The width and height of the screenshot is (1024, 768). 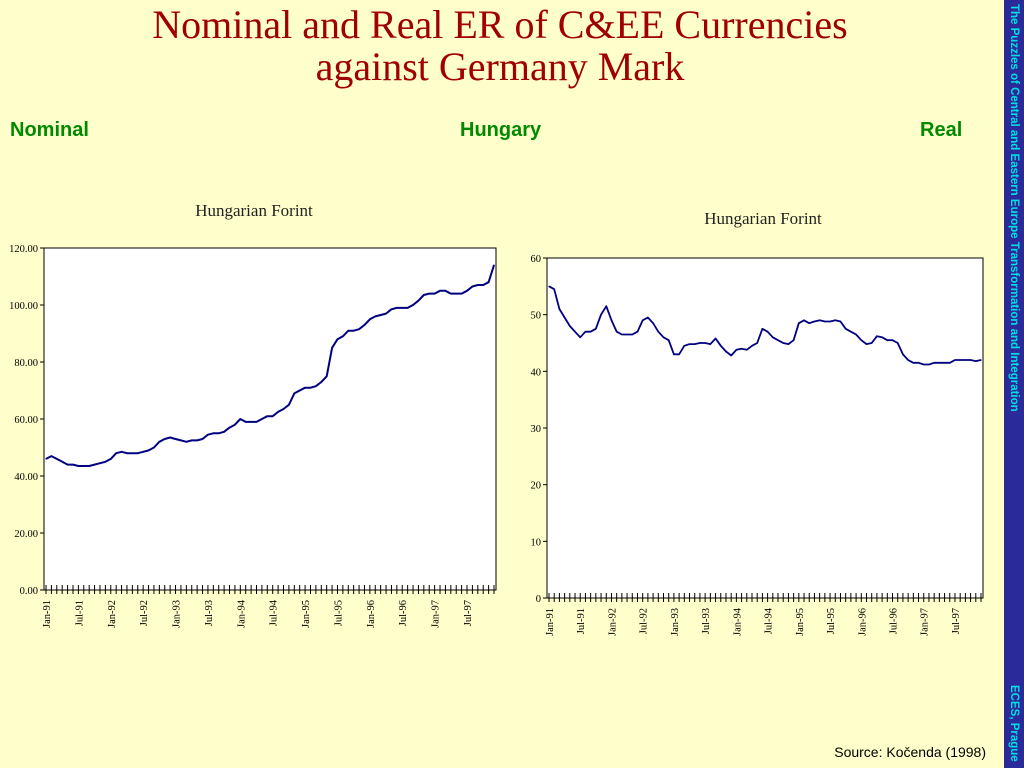 I want to click on x-tick-label: Jul-95, so click(x=338, y=613).